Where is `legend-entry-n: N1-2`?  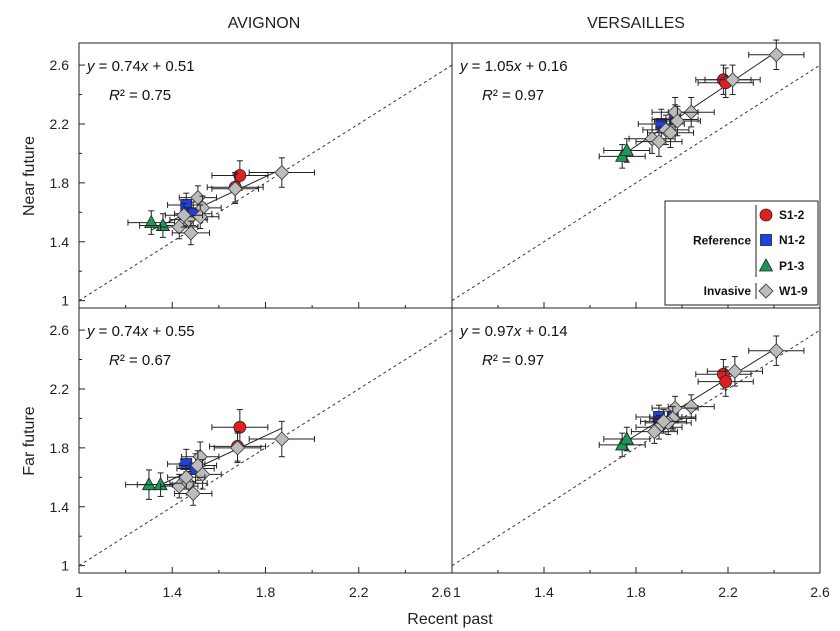 legend-entry-n: N1-2 is located at coordinates (792, 240).